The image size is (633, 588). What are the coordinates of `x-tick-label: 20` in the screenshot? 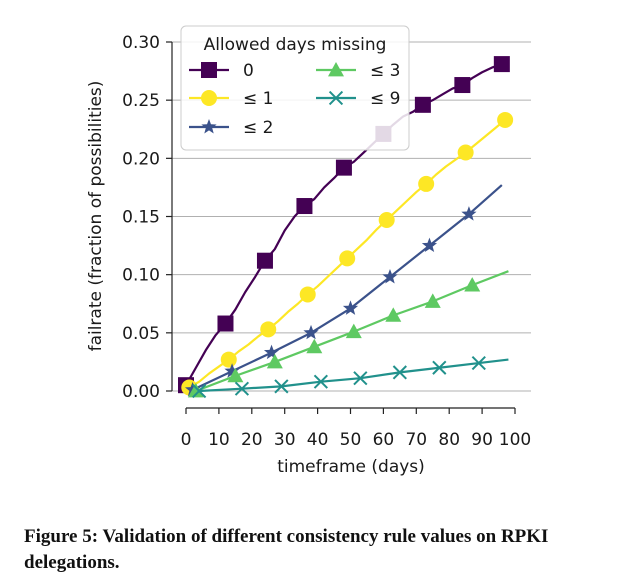 It's located at (252, 440).